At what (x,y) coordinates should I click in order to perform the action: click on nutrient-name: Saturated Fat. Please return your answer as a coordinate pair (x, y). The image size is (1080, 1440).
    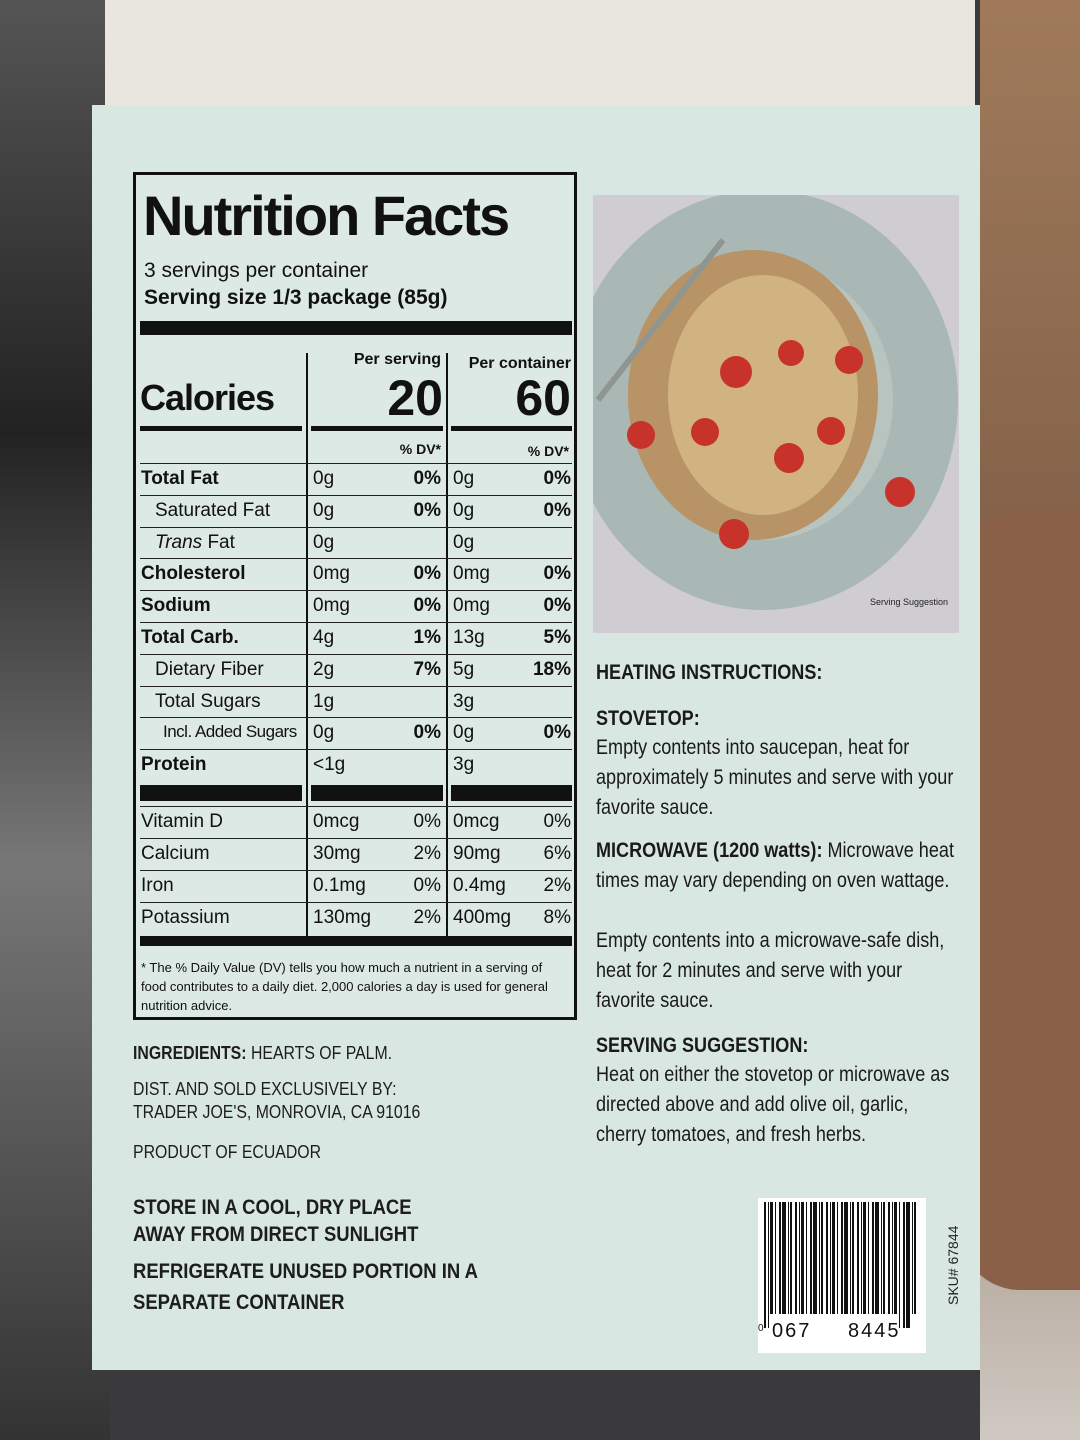
    Looking at the image, I should click on (213, 510).